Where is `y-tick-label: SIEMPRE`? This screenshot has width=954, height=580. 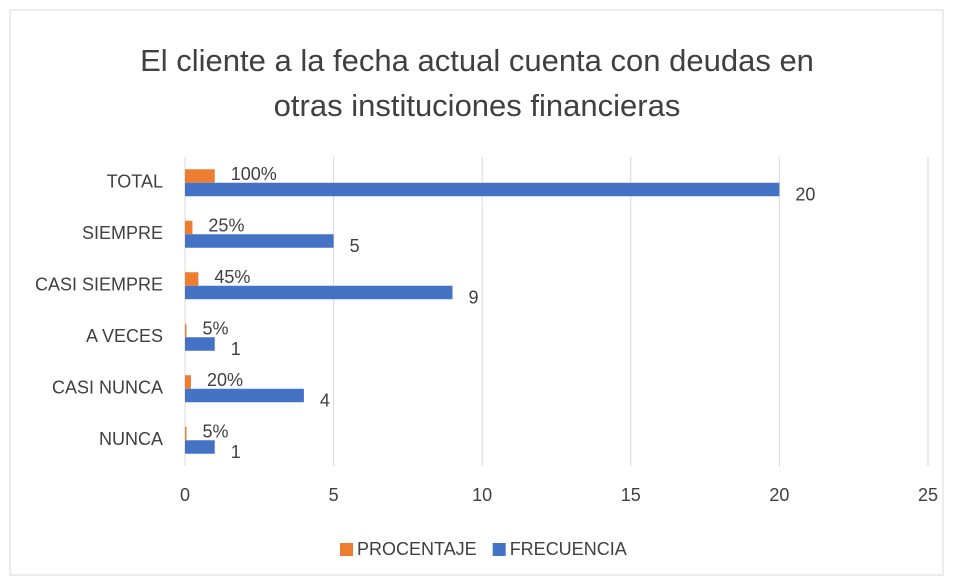 y-tick-label: SIEMPRE is located at coordinates (122, 233).